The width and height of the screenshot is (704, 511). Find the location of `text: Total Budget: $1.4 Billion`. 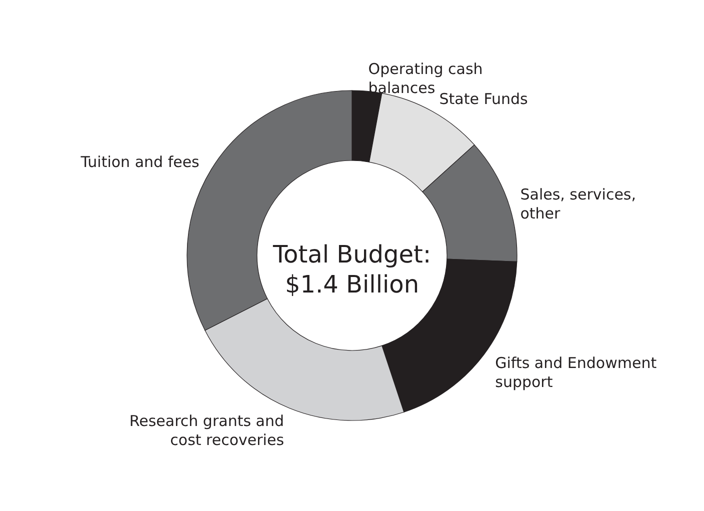

text: Total Budget: $1.4 Billion is located at coordinates (352, 269).